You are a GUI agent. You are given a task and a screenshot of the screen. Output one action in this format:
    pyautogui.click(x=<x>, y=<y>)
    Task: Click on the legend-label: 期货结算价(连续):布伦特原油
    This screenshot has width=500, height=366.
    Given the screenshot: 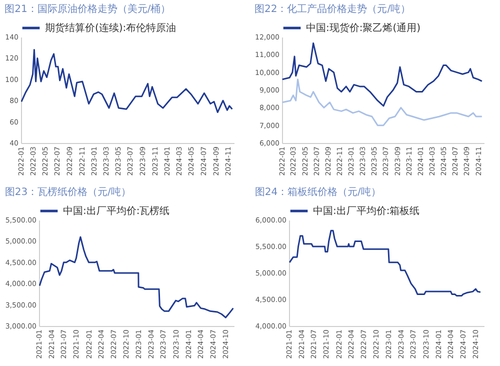 What is the action you would take?
    pyautogui.click(x=110, y=28)
    